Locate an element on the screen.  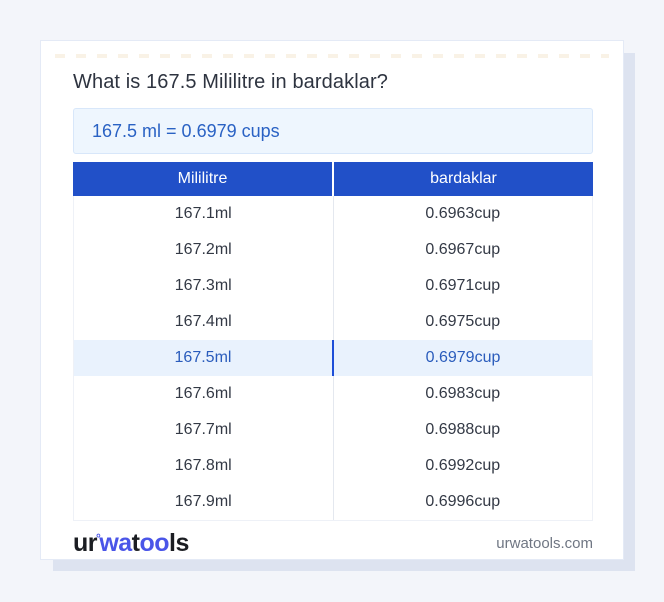
logo-part-ls: ls is located at coordinates (179, 542).